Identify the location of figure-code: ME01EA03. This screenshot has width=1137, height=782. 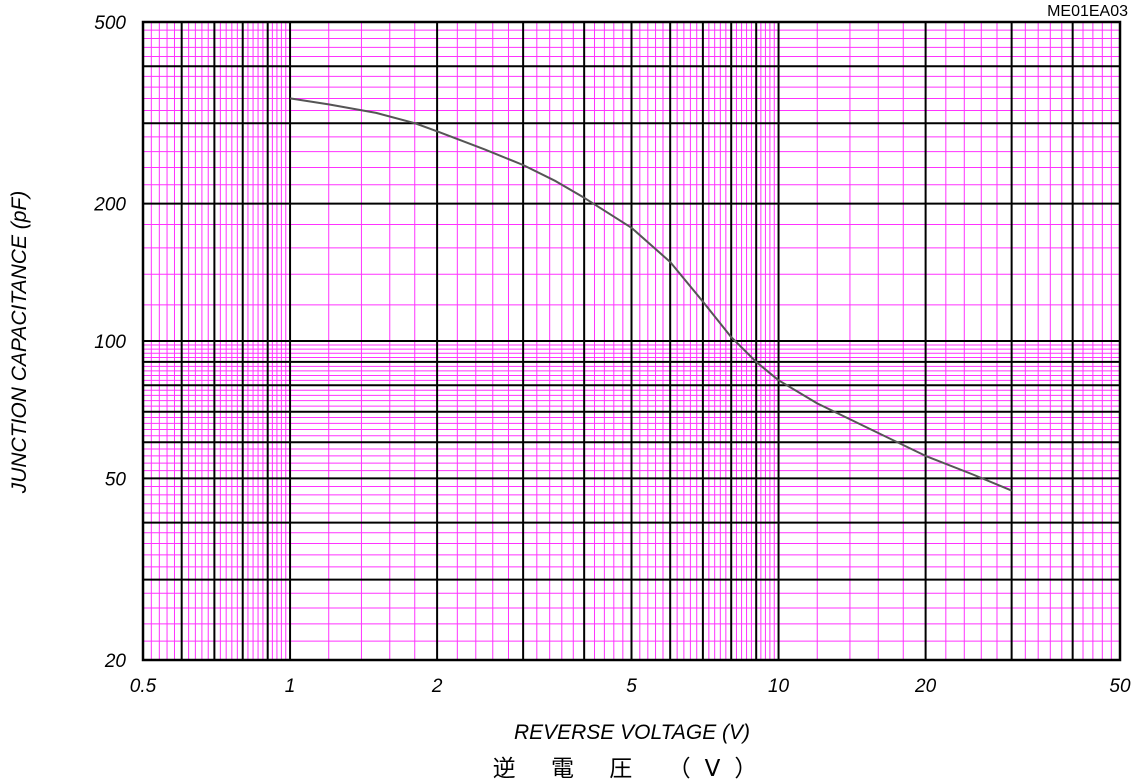
(1087, 11).